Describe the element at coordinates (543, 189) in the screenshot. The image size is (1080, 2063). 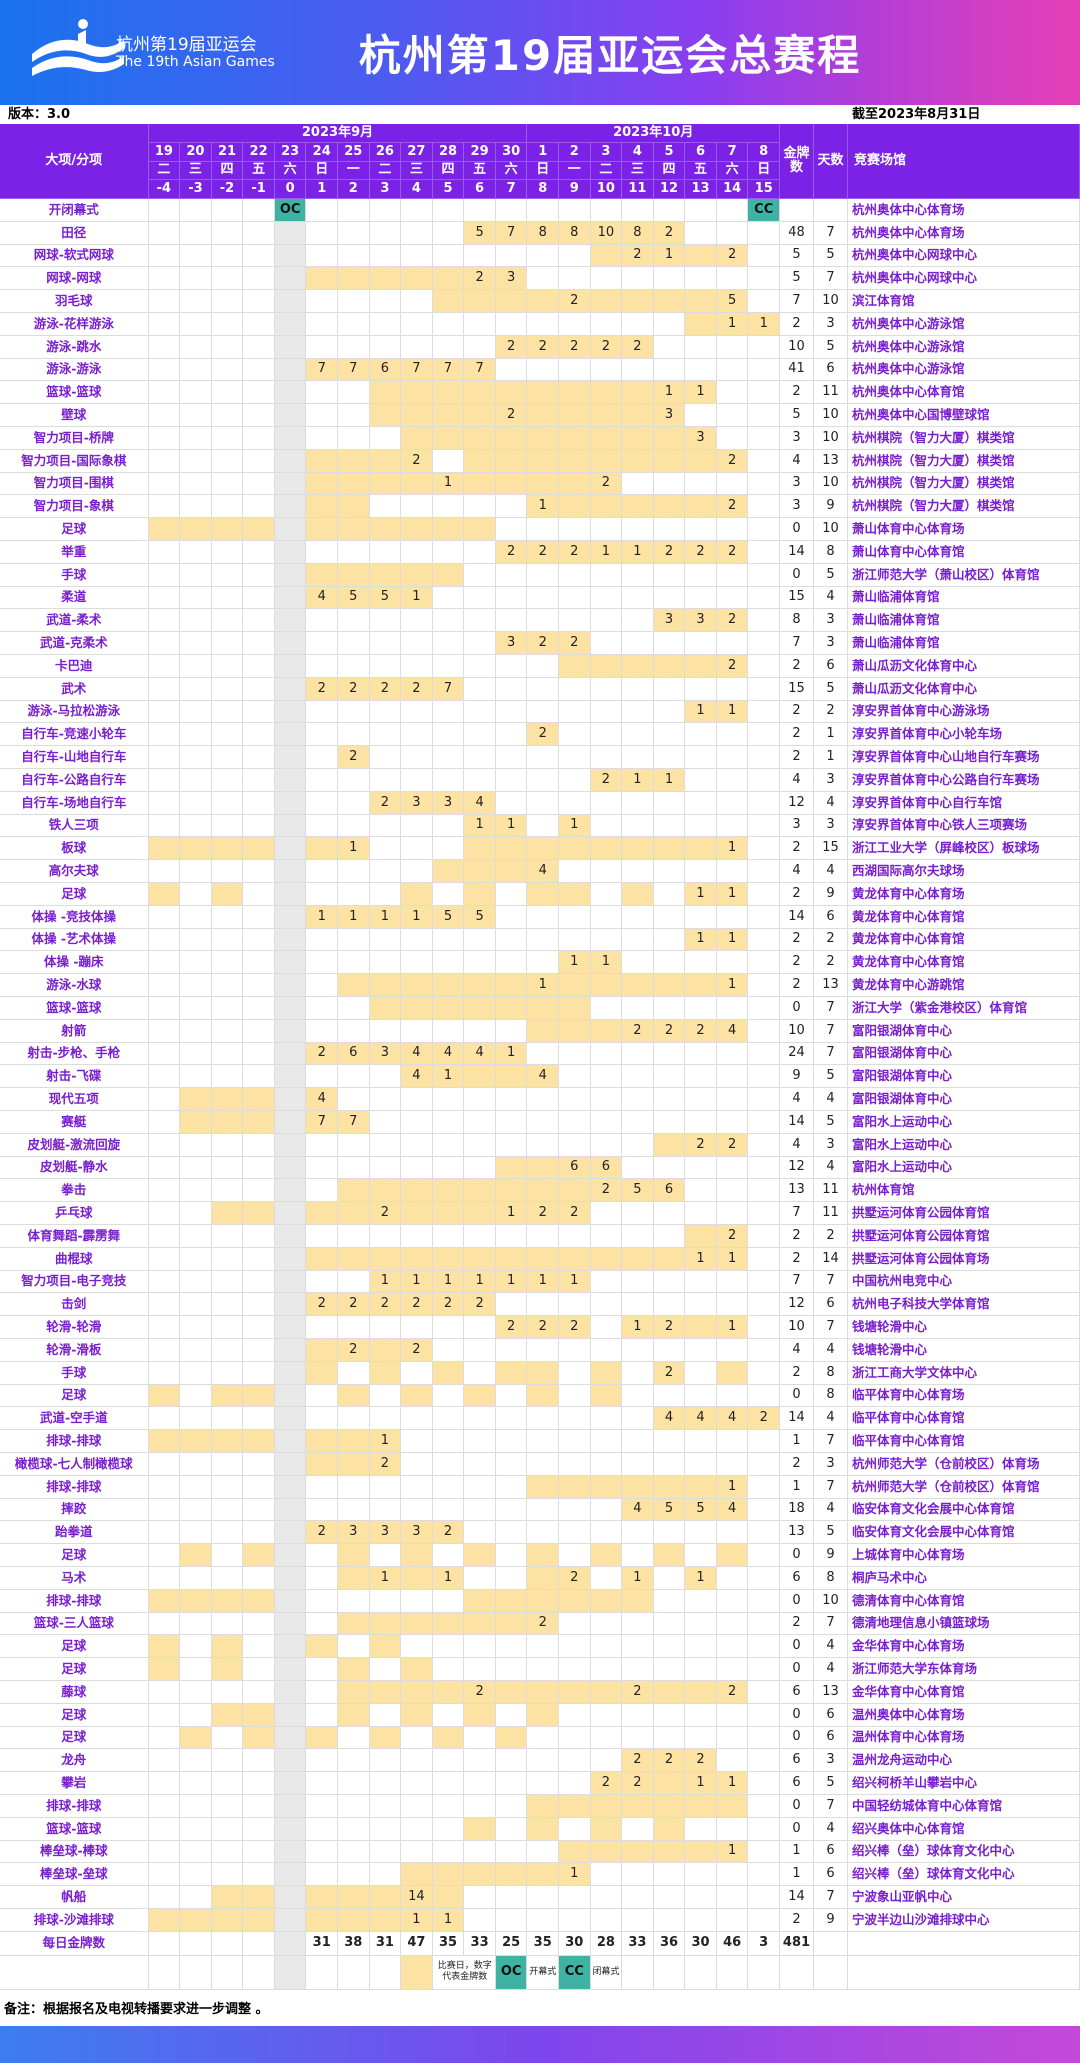
I see `header-day: 8` at that location.